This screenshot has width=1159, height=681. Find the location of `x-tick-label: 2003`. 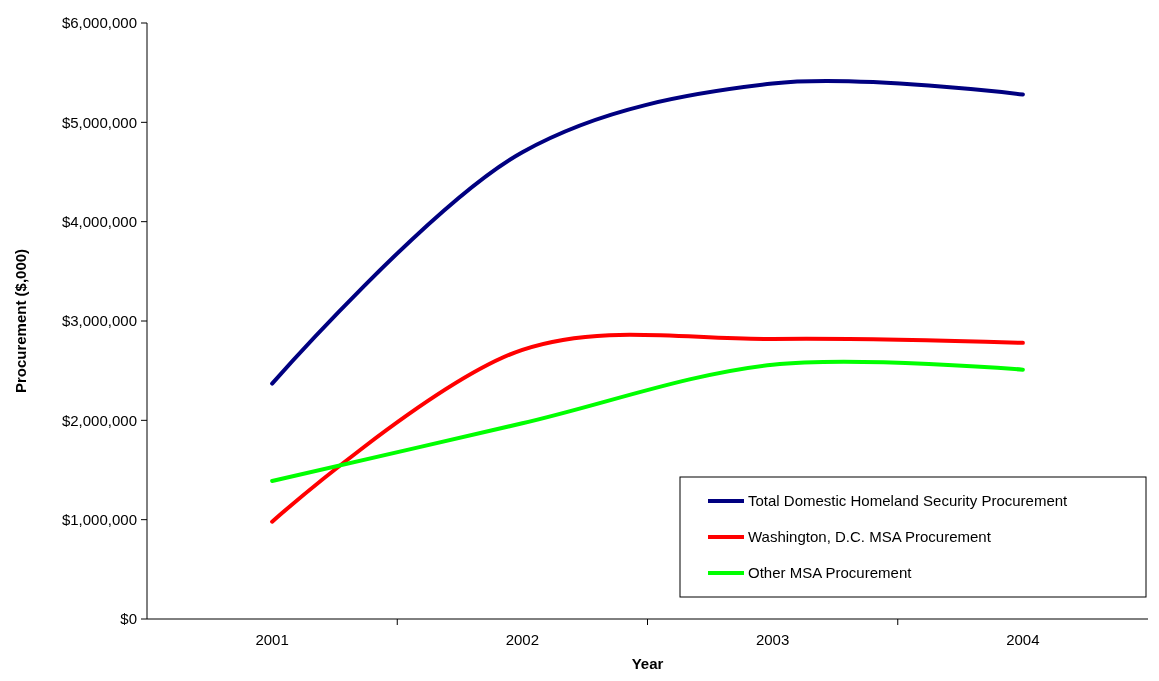

x-tick-label: 2003 is located at coordinates (772, 639).